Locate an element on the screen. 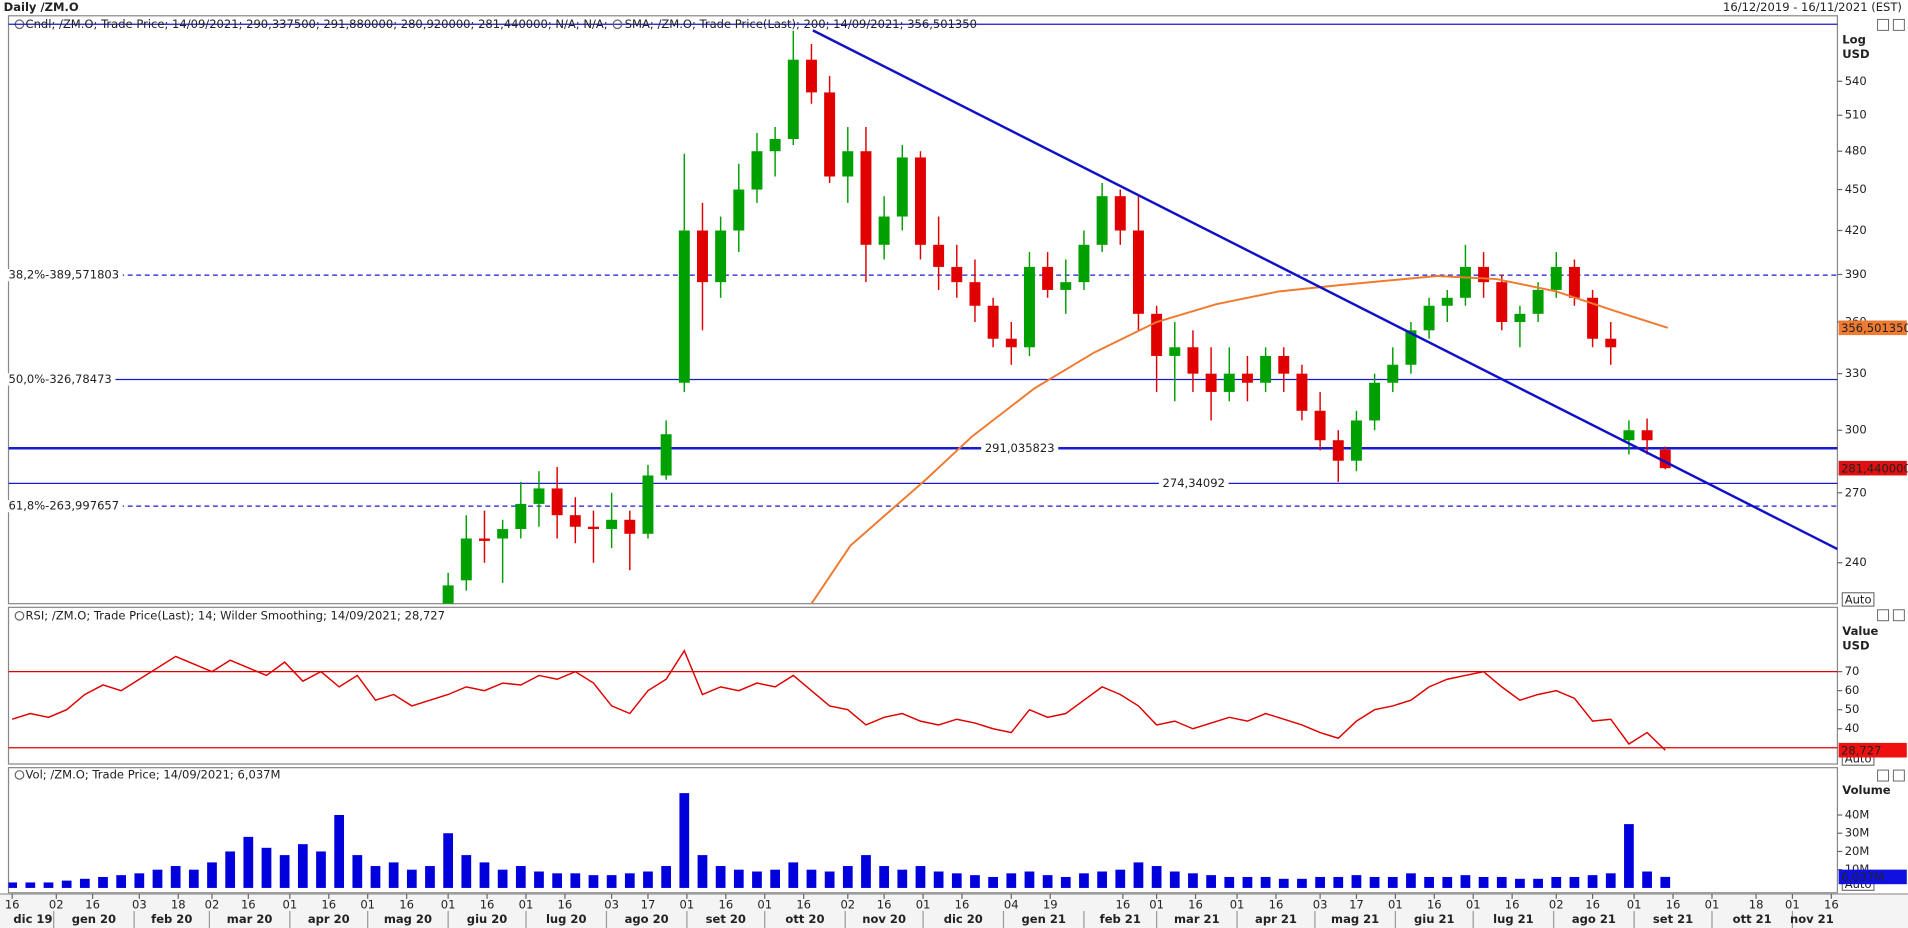 This screenshot has width=1908, height=928. date-range: 16/12/2019 - 16/11/2021 (EST) is located at coordinates (1812, 7).